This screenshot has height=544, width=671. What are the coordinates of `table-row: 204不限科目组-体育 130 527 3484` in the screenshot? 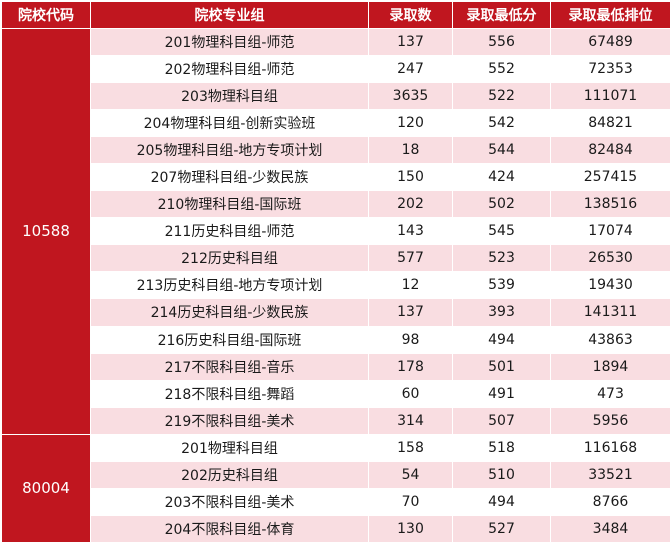 It's located at (336, 529).